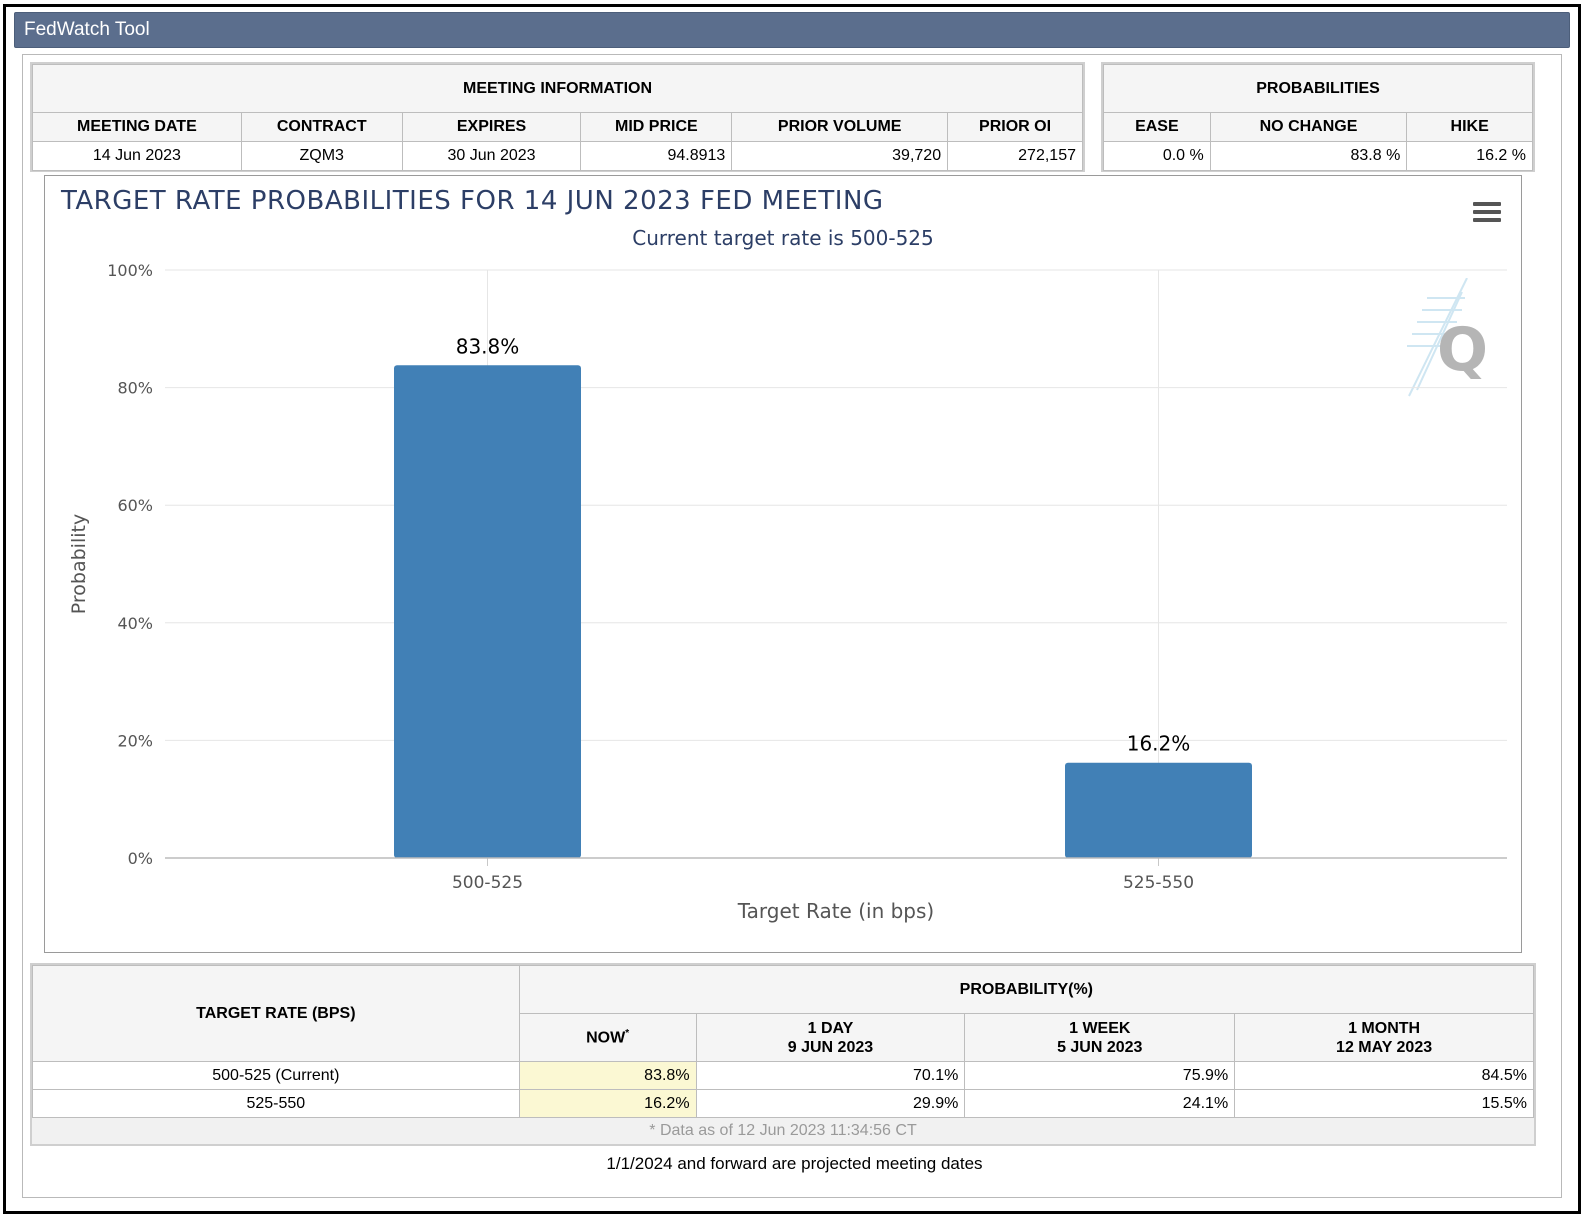 This screenshot has height=1220, width=1589. Describe the element at coordinates (1384, 1037) in the screenshot. I see `col-1-month: 1 MONTH 12 MAY 2023` at that location.